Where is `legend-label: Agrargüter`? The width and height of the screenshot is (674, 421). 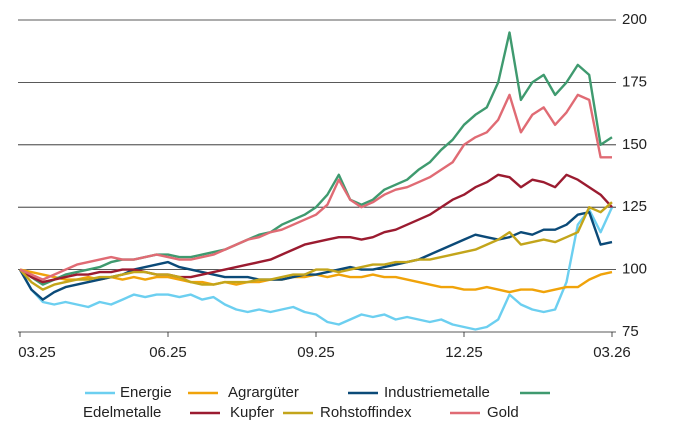
legend-label: Agrargüter is located at coordinates (263, 392).